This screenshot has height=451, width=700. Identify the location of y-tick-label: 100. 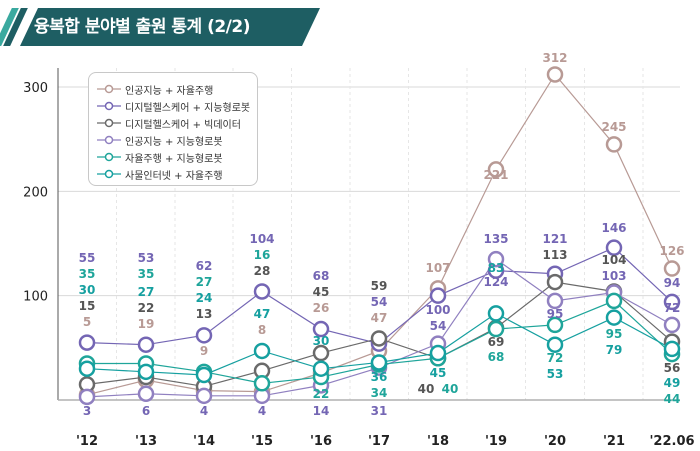
(35, 297).